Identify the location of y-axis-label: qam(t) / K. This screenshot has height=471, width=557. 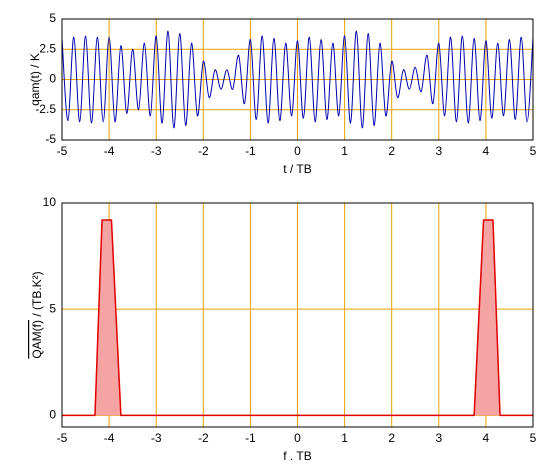
(35, 79).